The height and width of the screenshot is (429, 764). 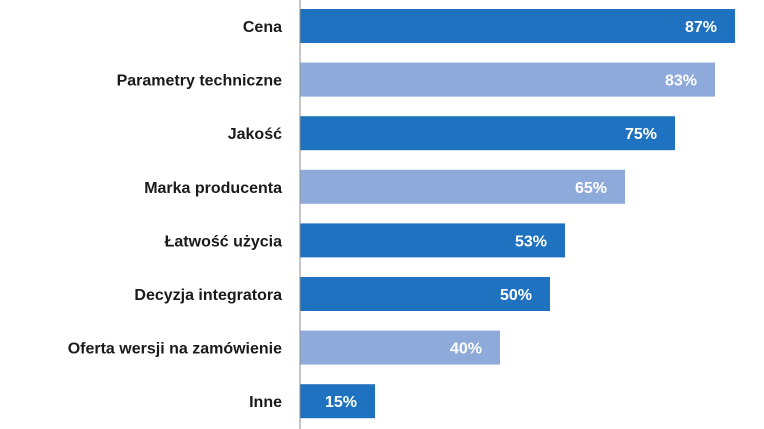 What do you see at coordinates (531, 241) in the screenshot?
I see `value-label-4: 53%` at bounding box center [531, 241].